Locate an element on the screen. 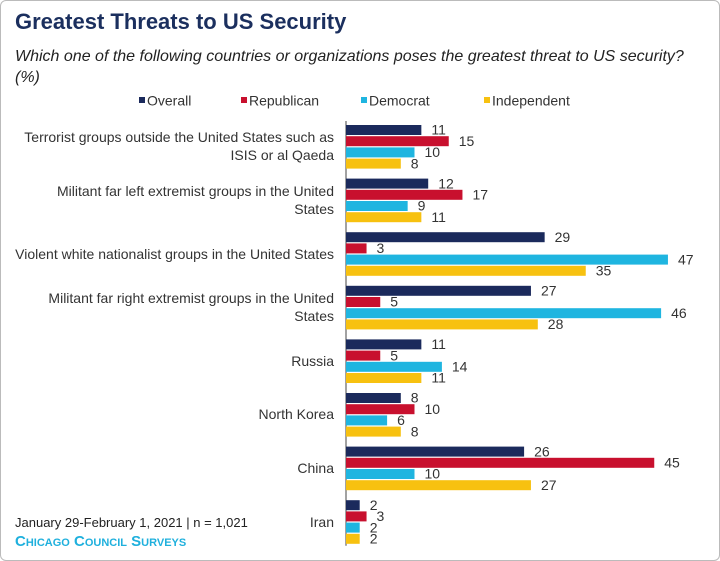  value-label: 46 is located at coordinates (679, 313).